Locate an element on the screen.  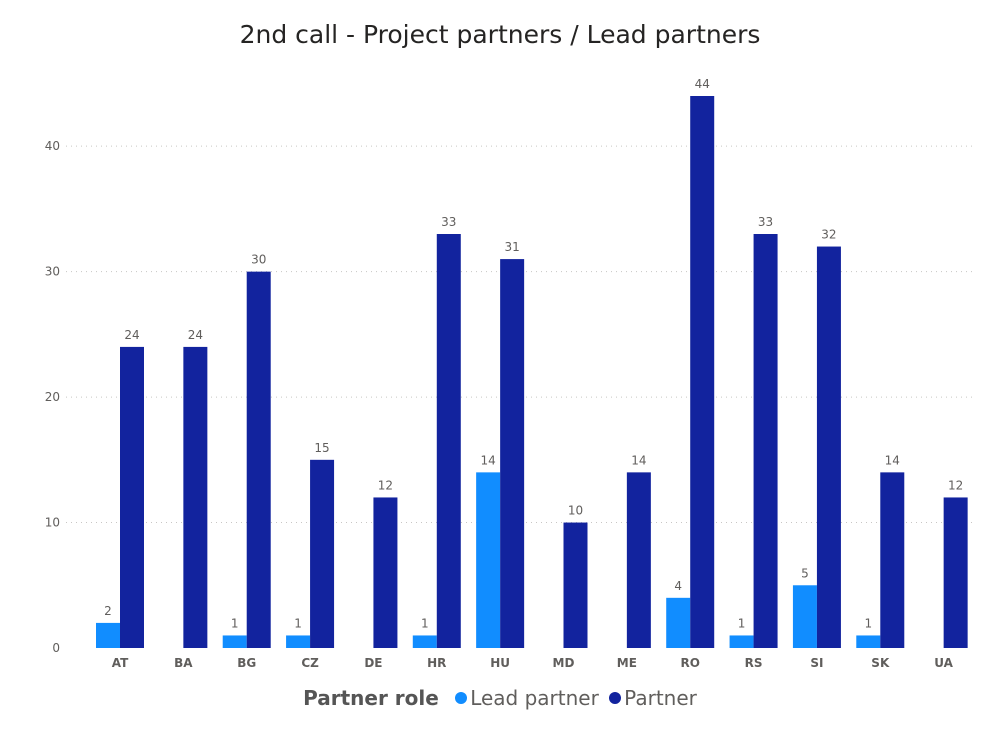
bar-partner-hr is located at coordinates (448, 441).